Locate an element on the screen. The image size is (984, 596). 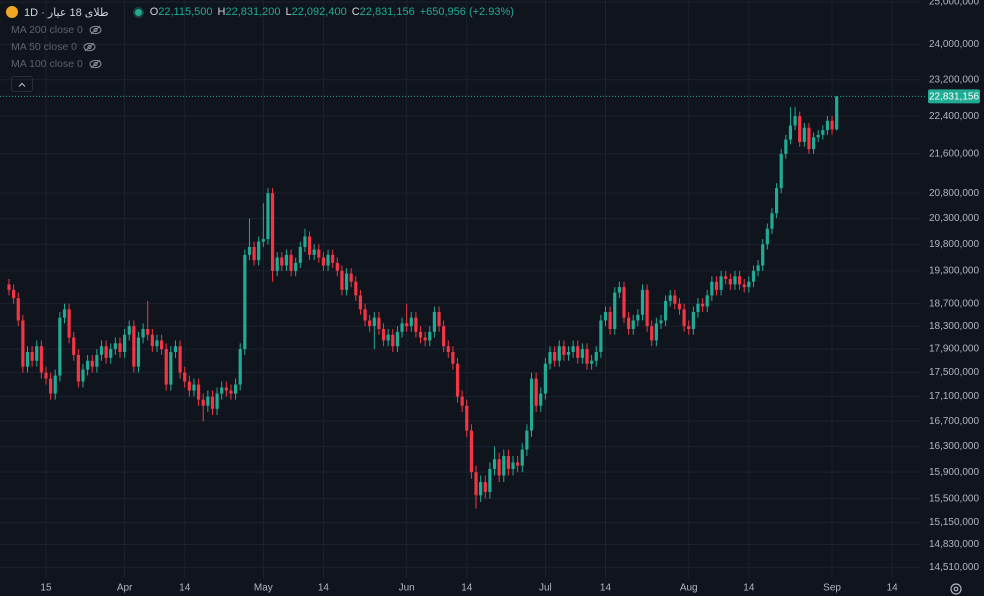
ohlc-label: L is located at coordinates (288, 12).